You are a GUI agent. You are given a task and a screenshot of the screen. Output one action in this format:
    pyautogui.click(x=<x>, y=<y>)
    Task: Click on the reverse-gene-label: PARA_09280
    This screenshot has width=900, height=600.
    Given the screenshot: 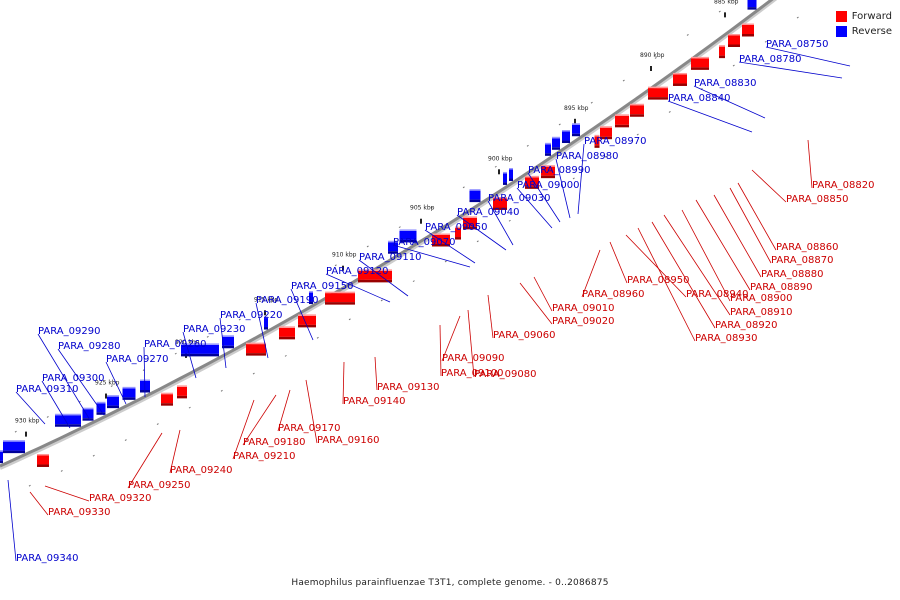 What is the action you would take?
    pyautogui.click(x=89, y=346)
    